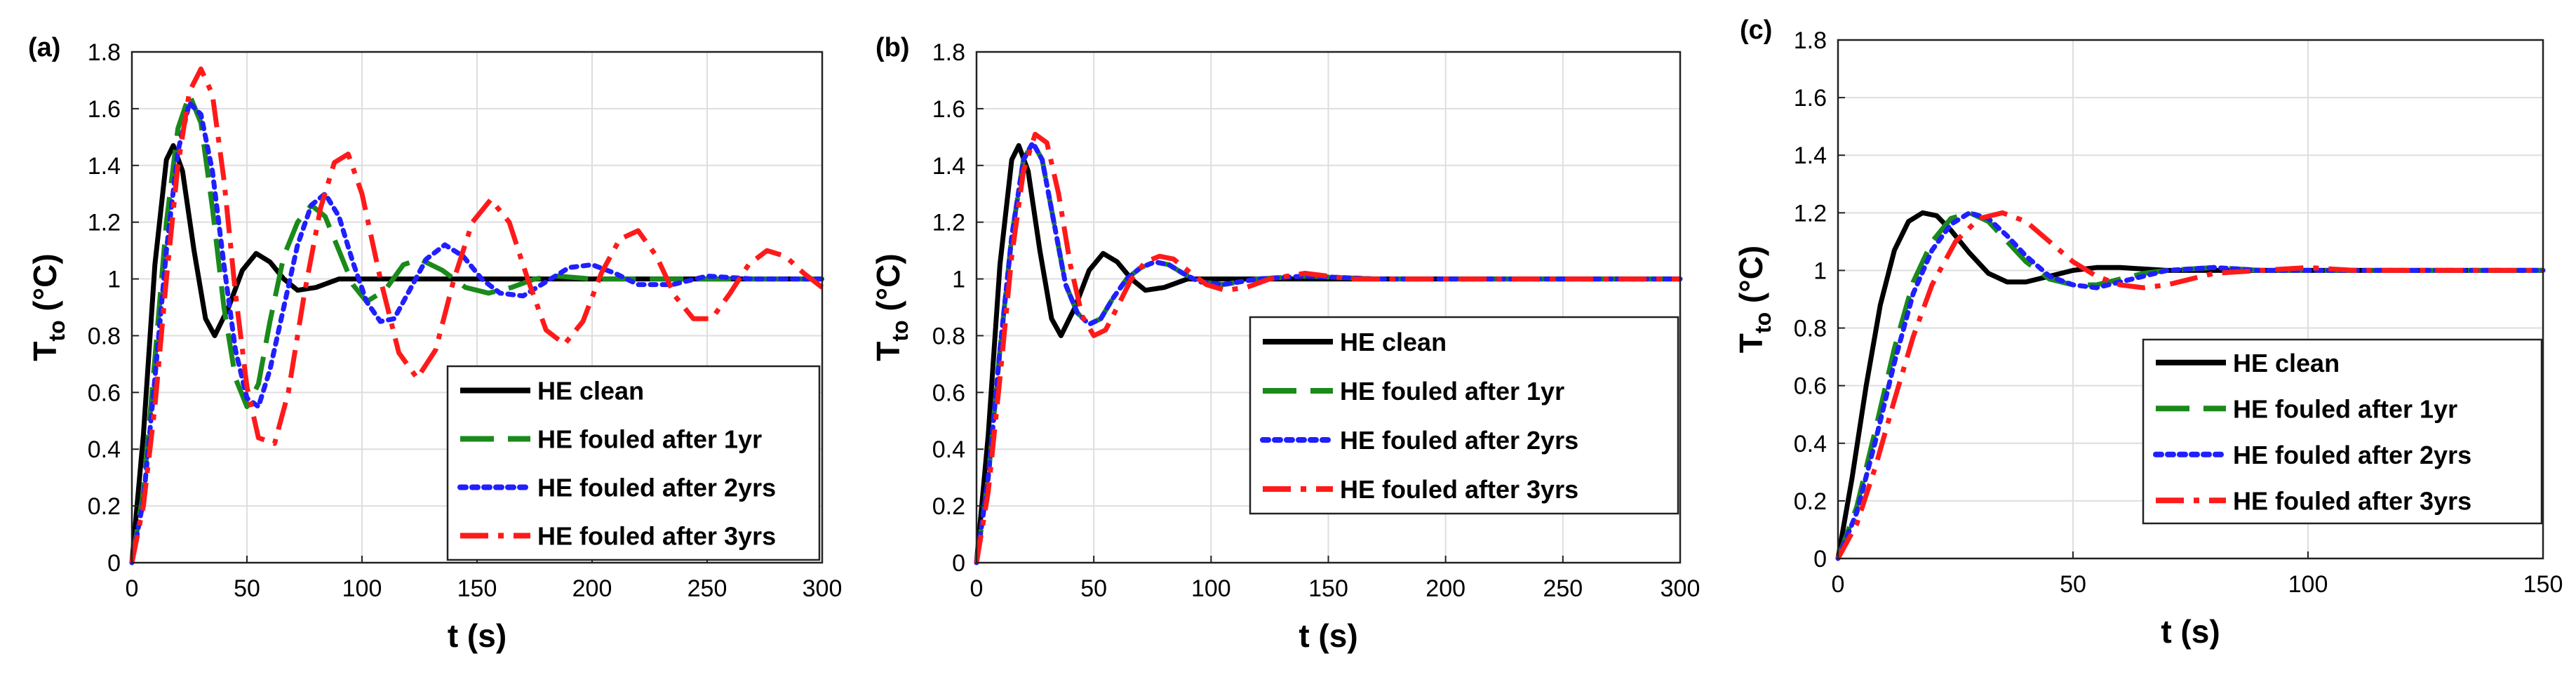 The image size is (2576, 696). Describe the element at coordinates (1756, 30) in the screenshot. I see `panel-tag: (c)` at that location.